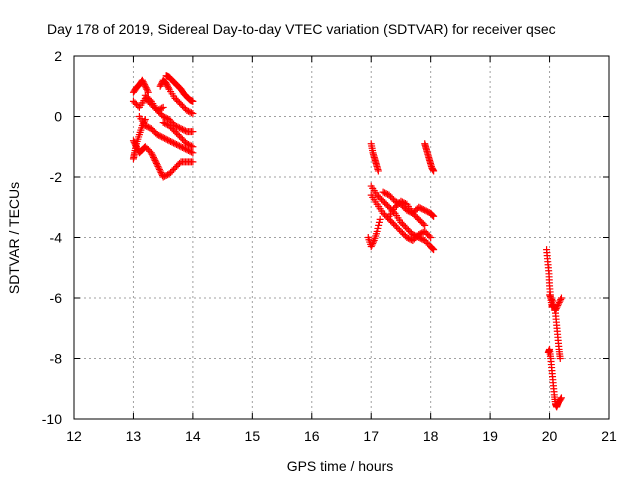 This screenshot has height=480, width=640. Describe the element at coordinates (374, 233) in the screenshot. I see `series-track-b7` at that location.